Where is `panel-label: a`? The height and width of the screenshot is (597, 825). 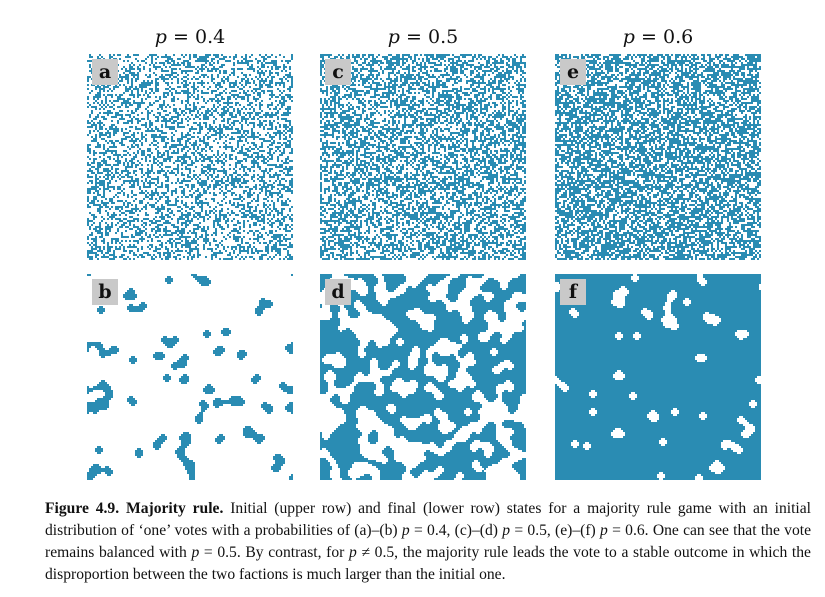 panel-label: a is located at coordinates (105, 72).